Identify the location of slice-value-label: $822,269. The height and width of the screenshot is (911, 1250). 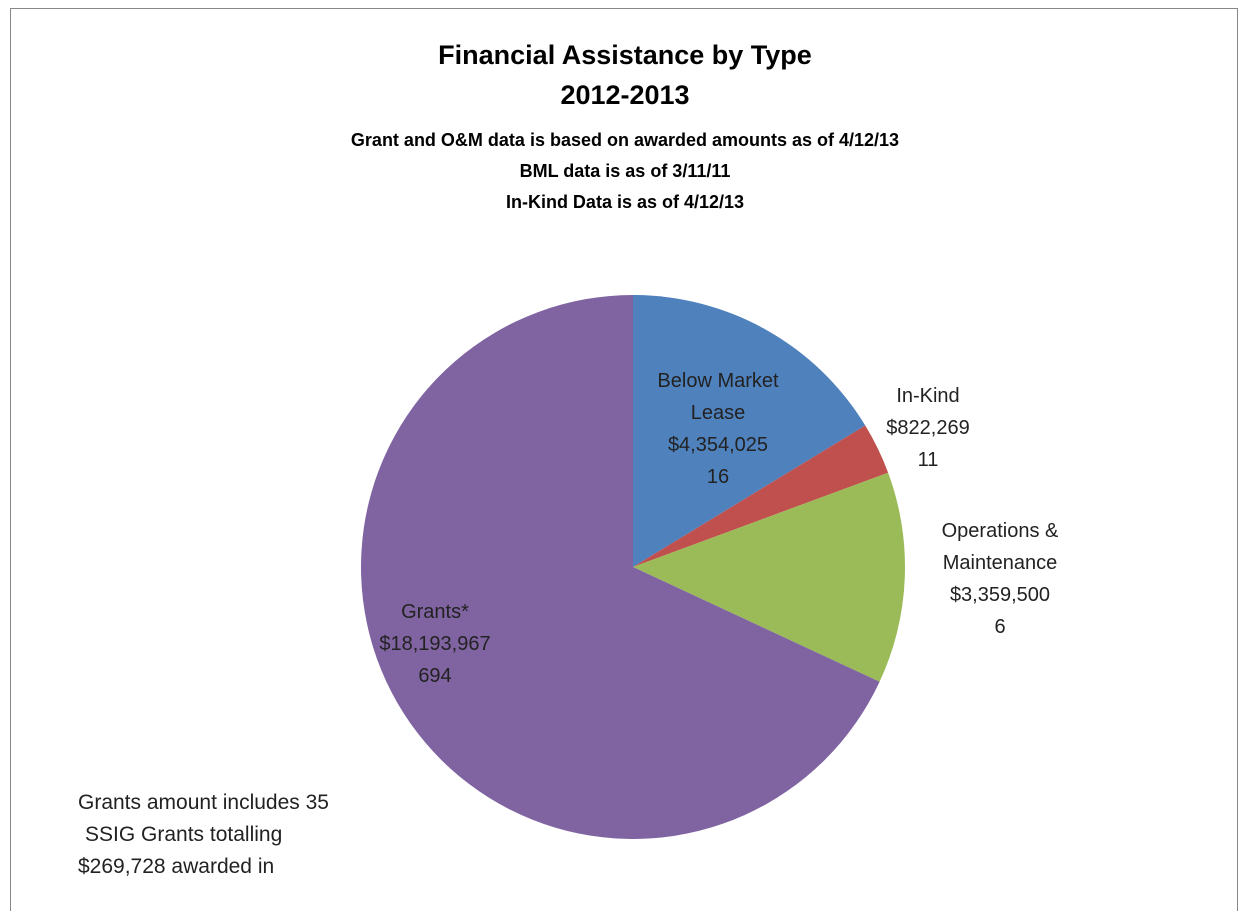
(928, 428).